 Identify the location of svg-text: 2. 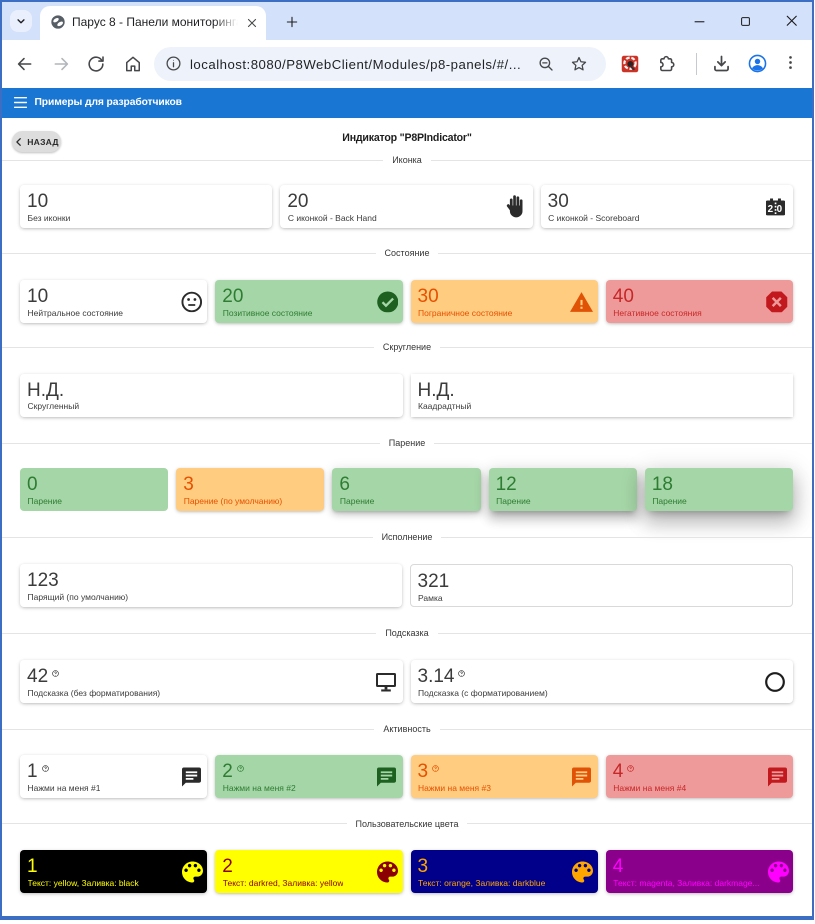
(771, 208).